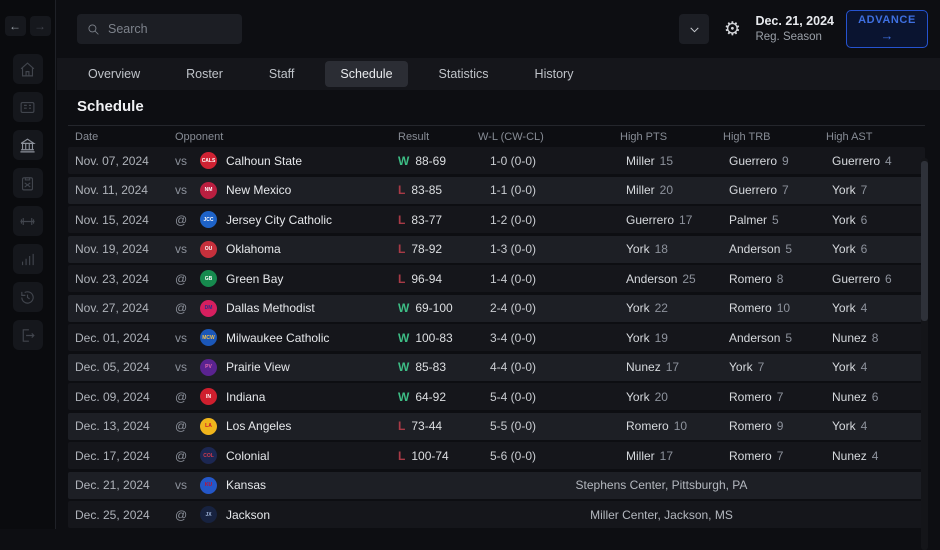  I want to click on tab-overview: Overview, so click(114, 74).